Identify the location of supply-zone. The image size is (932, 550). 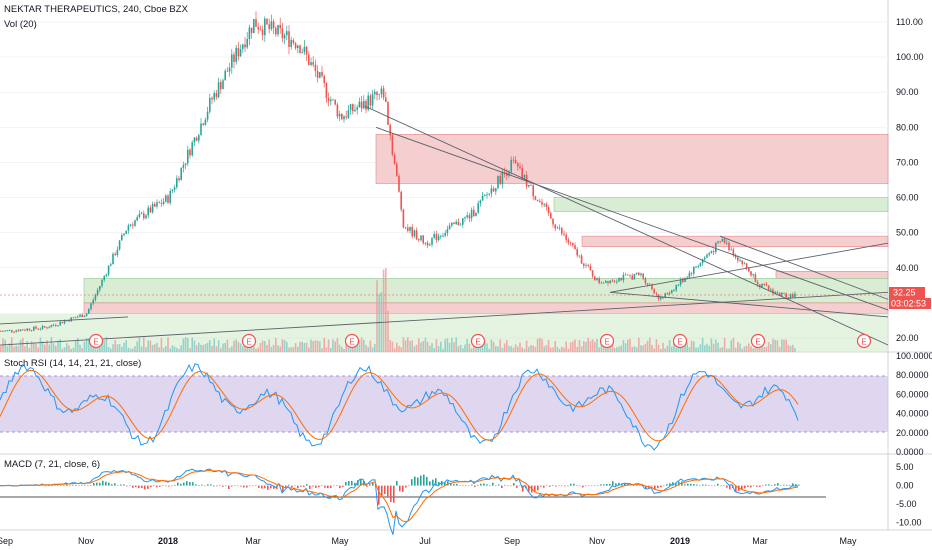
(832, 274).